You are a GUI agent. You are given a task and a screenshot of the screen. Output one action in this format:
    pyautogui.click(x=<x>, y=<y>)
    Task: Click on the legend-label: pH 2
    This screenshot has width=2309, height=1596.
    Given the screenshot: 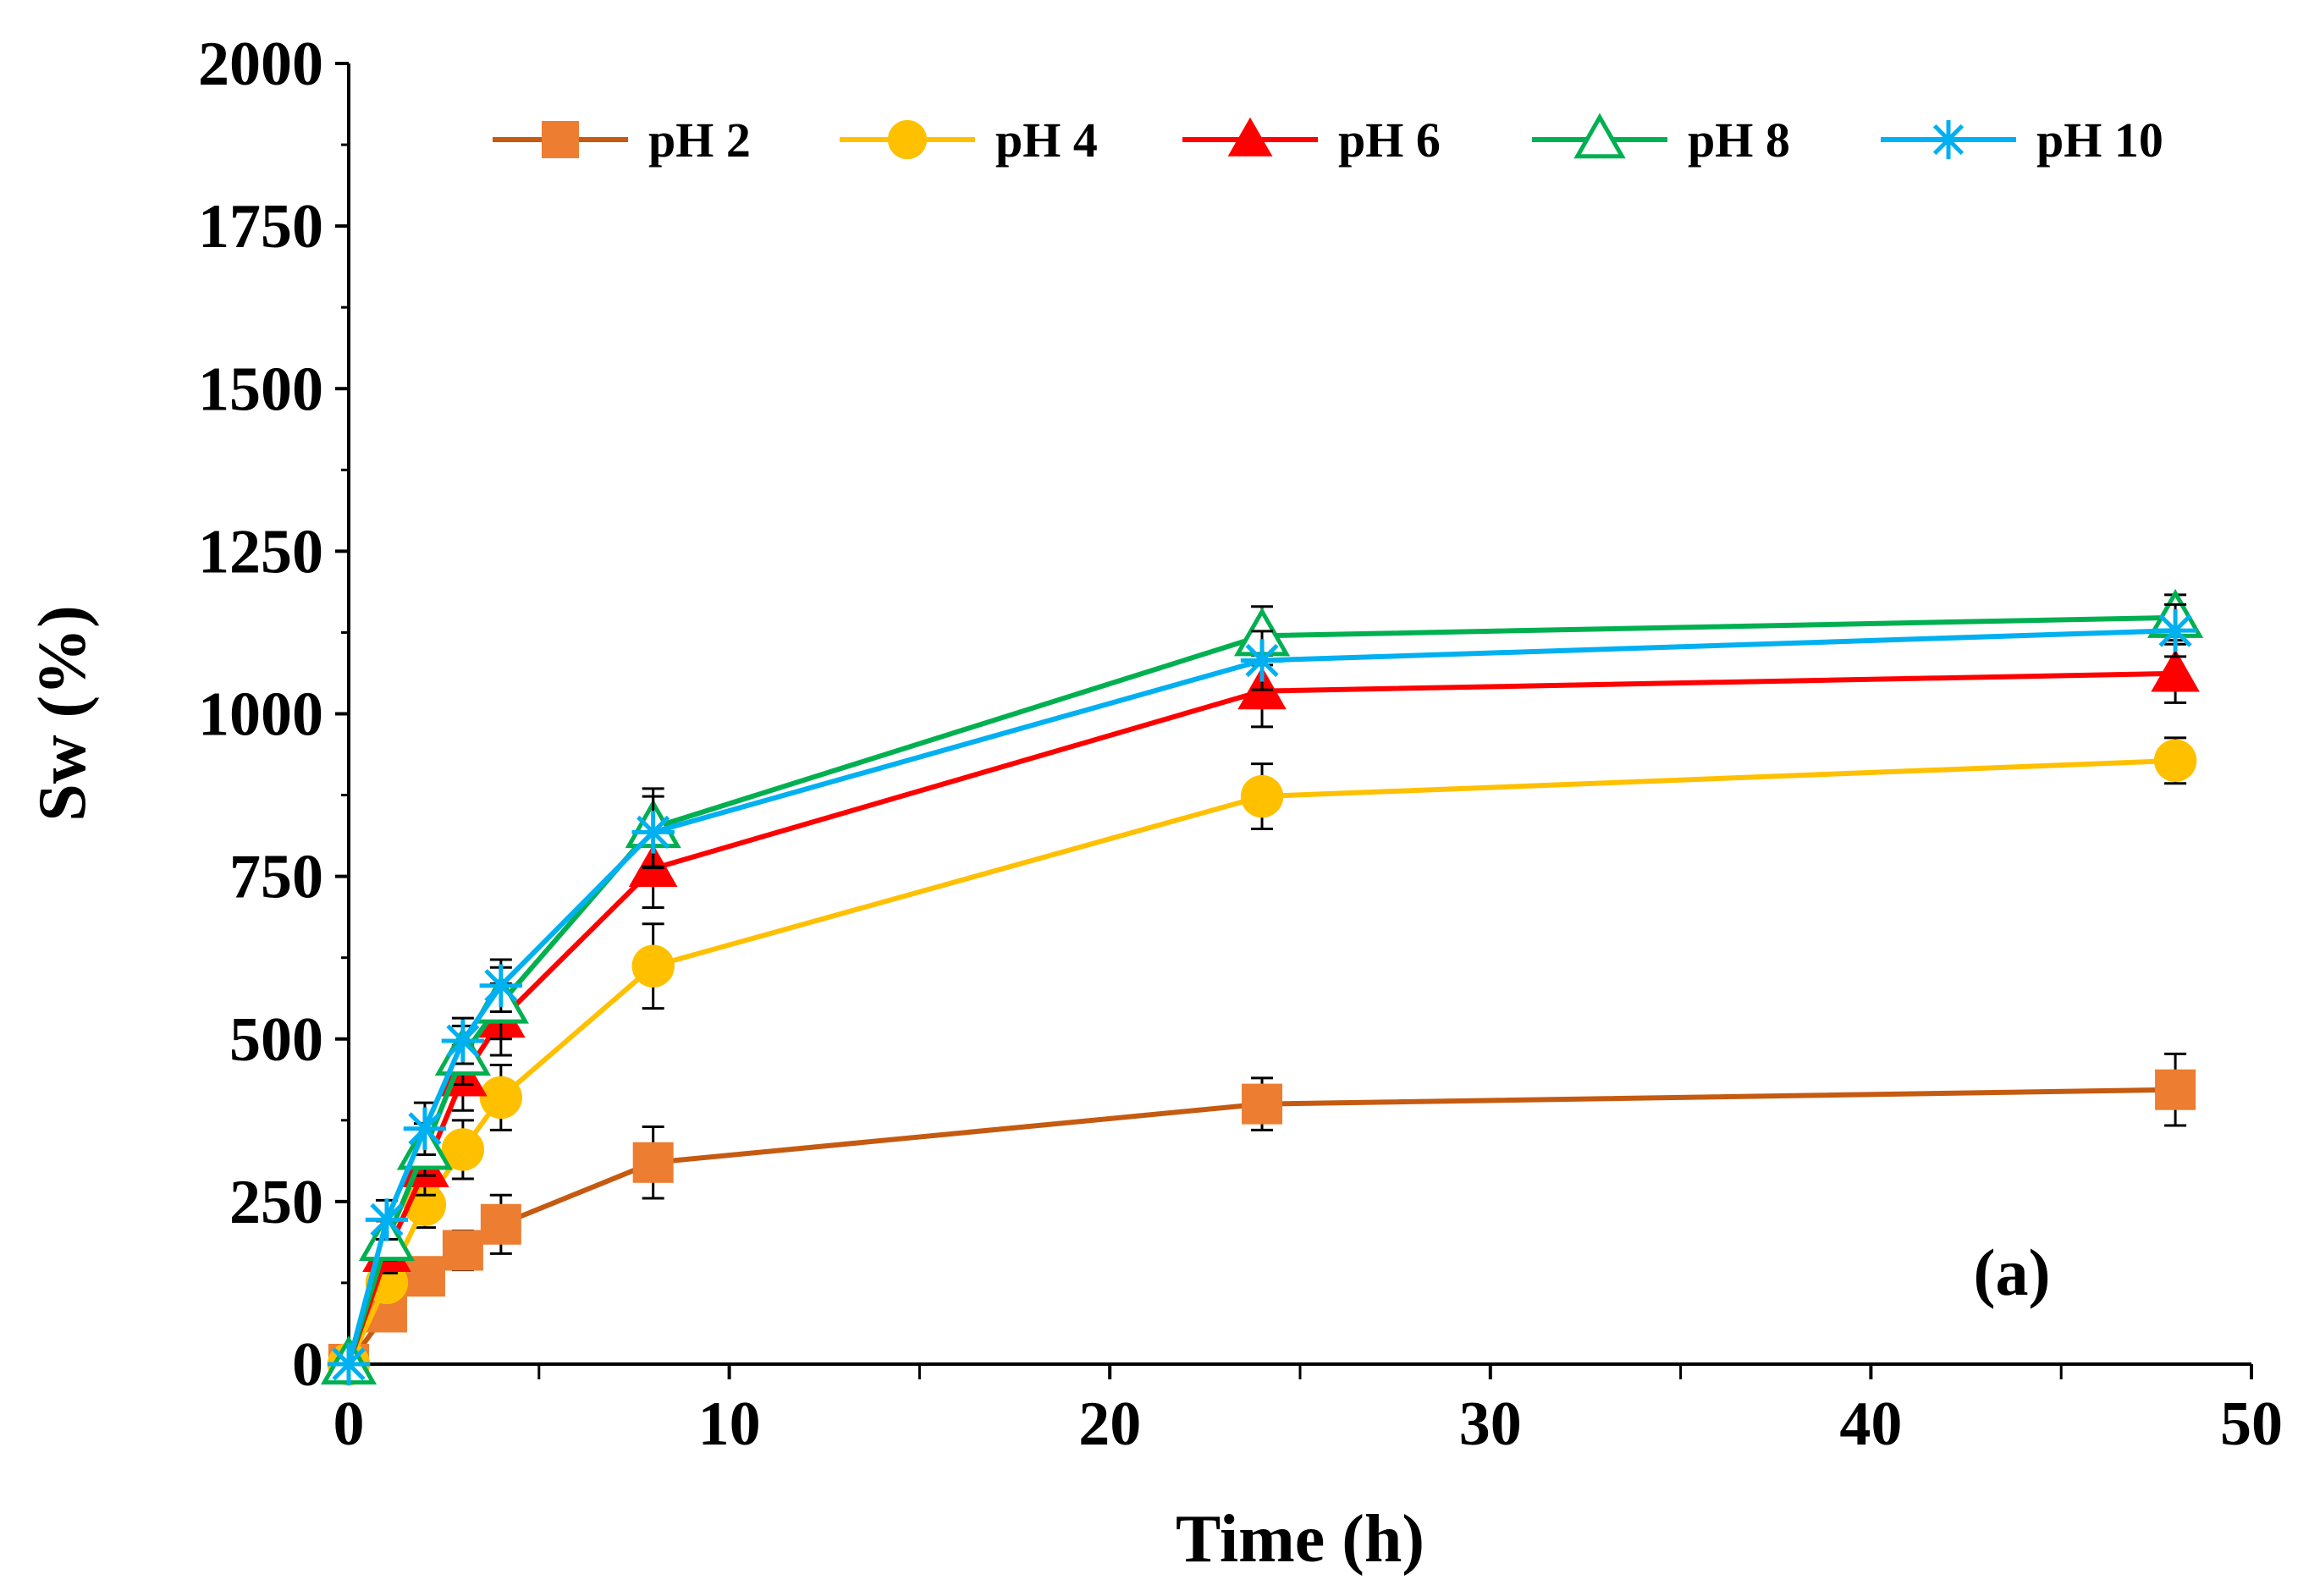 What is the action you would take?
    pyautogui.click(x=699, y=140)
    